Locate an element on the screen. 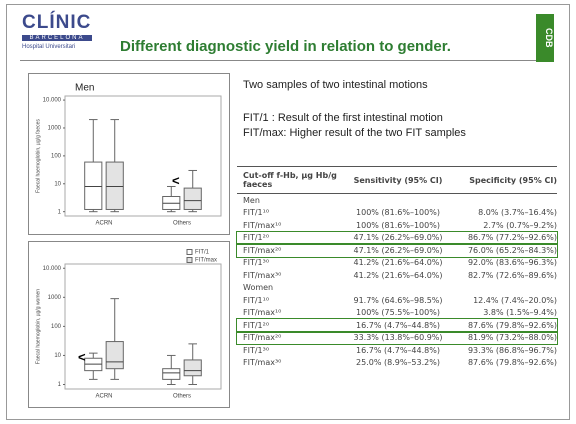  table-cell: 12.4% (7.4%–20.0%) is located at coordinates (515, 300).